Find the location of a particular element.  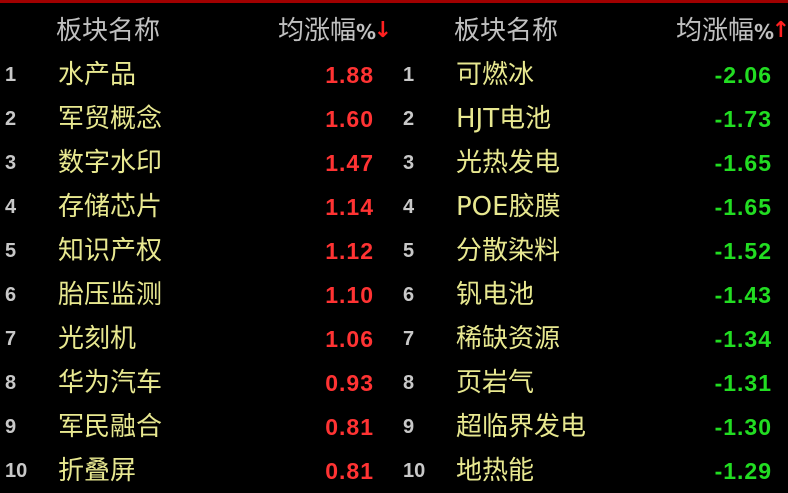

sector-name: 超临界发电 is located at coordinates (521, 427).